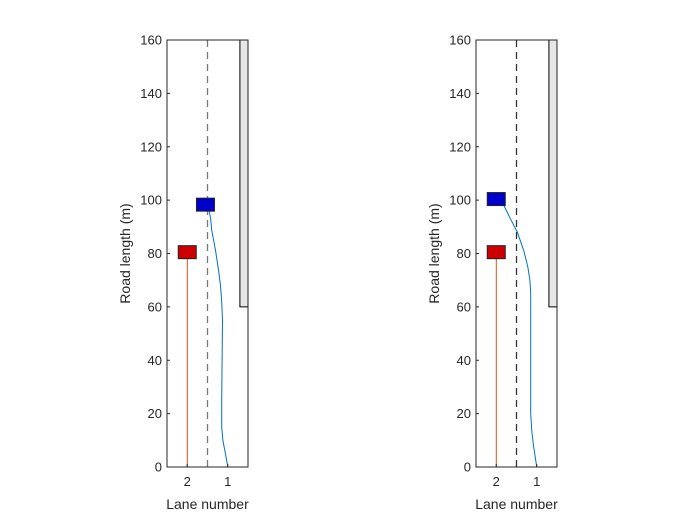 The width and height of the screenshot is (700, 525). What do you see at coordinates (460, 146) in the screenshot?
I see `chart-1-ytick-label-120: 120` at bounding box center [460, 146].